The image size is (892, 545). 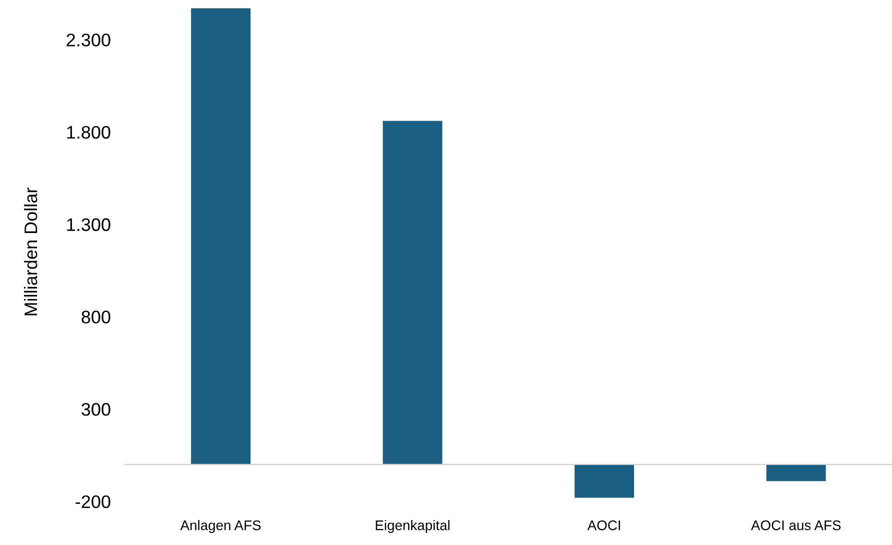 What do you see at coordinates (88, 40) in the screenshot?
I see `y-tick-label: 2.300` at bounding box center [88, 40].